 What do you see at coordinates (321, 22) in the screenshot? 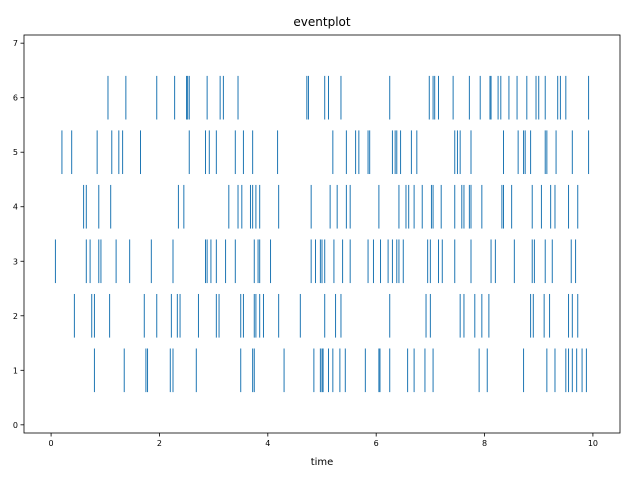
I see `chart-title: eventplot` at bounding box center [321, 22].